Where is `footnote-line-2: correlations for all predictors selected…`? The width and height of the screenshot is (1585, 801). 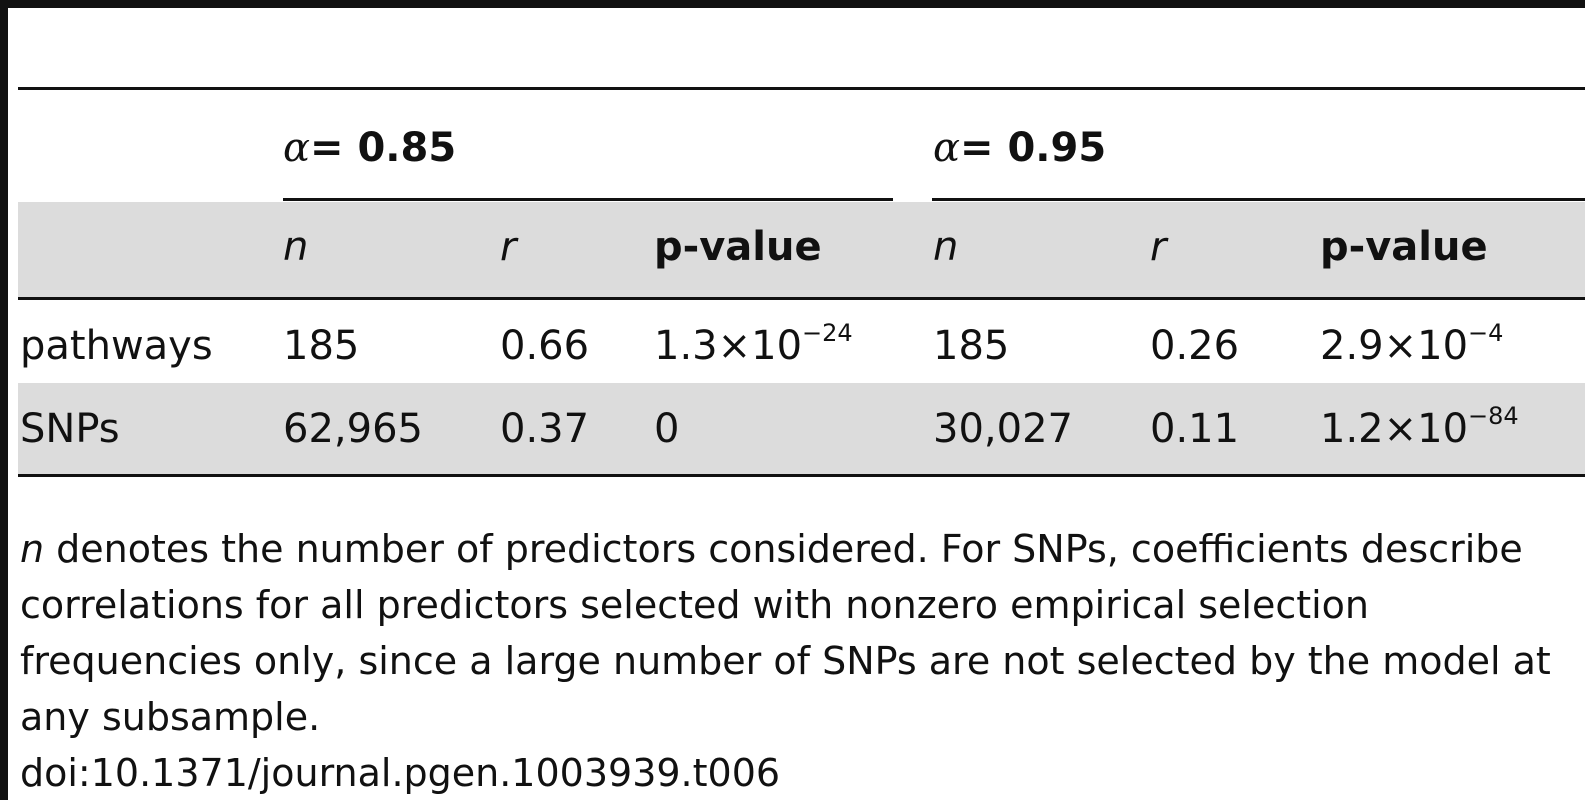
footnote-line-2: correlations for all predictors selected… is located at coordinates (694, 605).